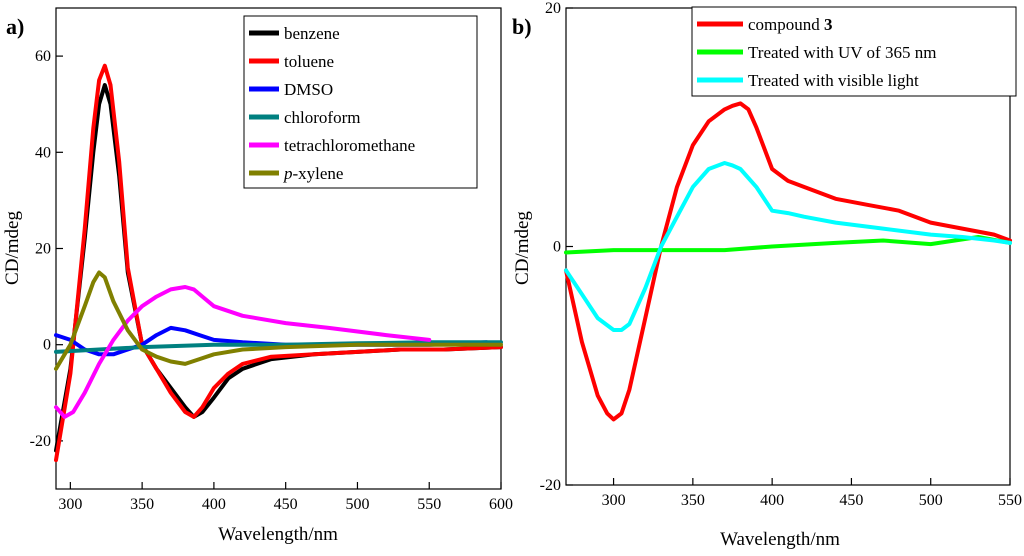  Describe the element at coordinates (851, 500) in the screenshot. I see `x-tick-label-b-450: 450` at that location.